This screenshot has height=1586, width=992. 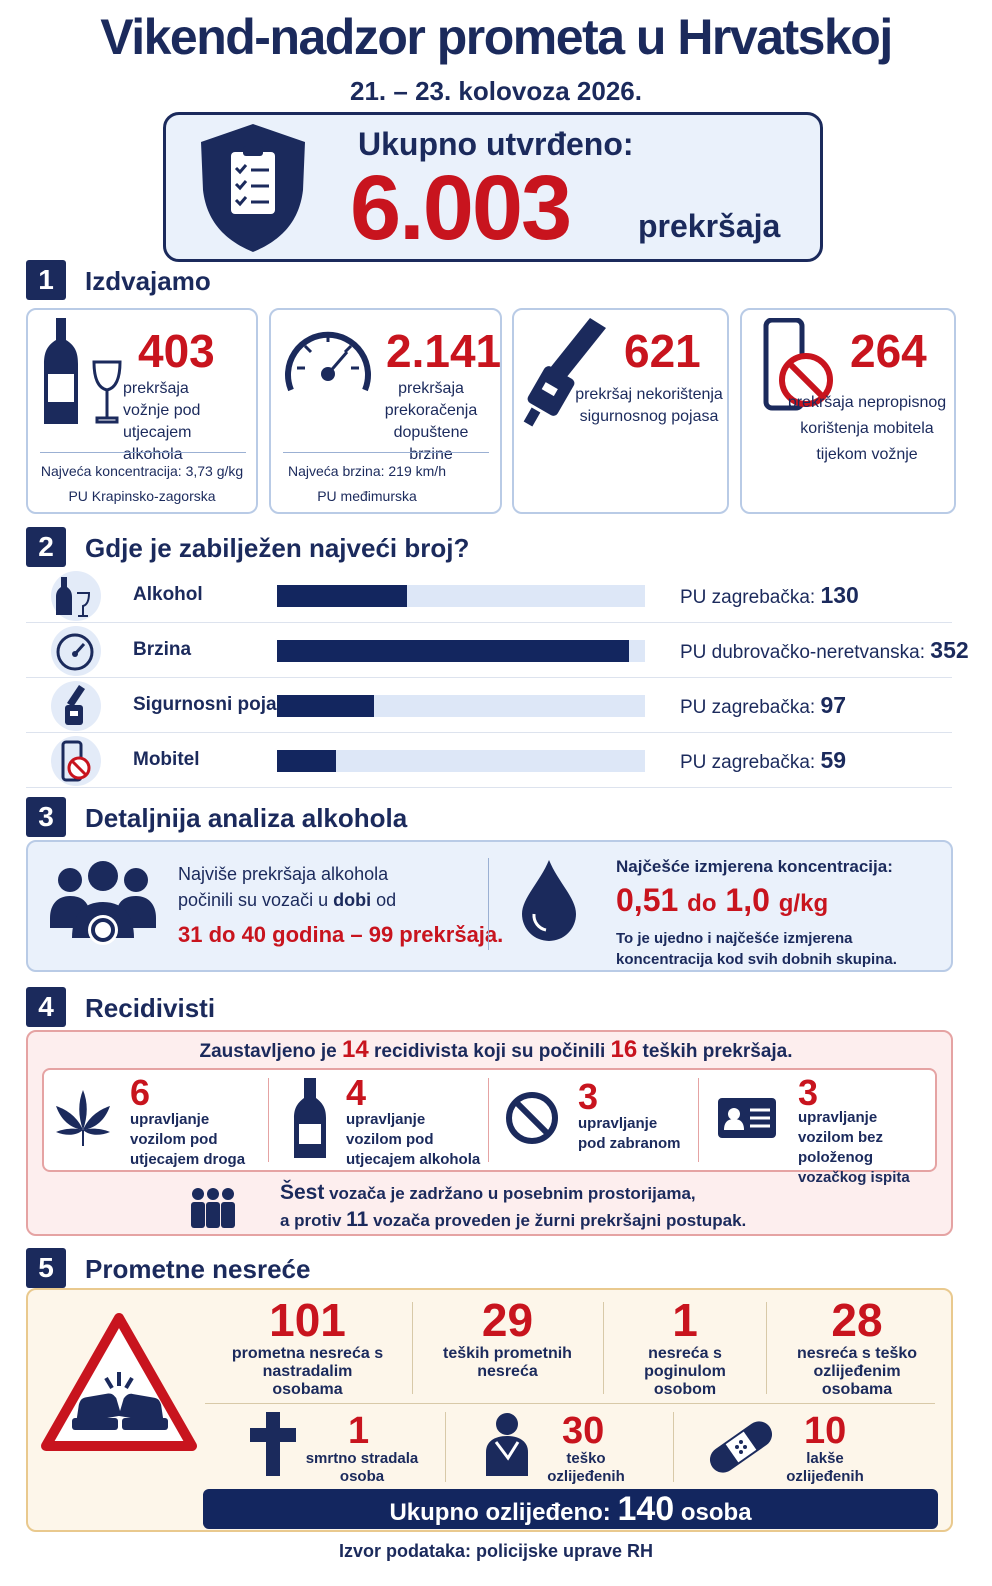 I want to click on card-value: 2.141, so click(x=444, y=351).